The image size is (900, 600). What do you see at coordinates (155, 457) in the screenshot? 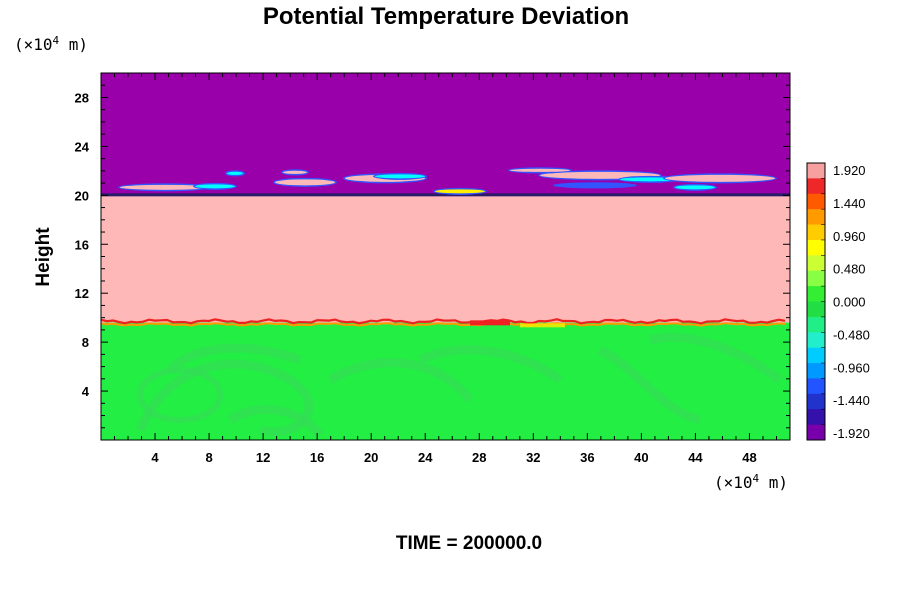
I see `x-tick-label: 4` at bounding box center [155, 457].